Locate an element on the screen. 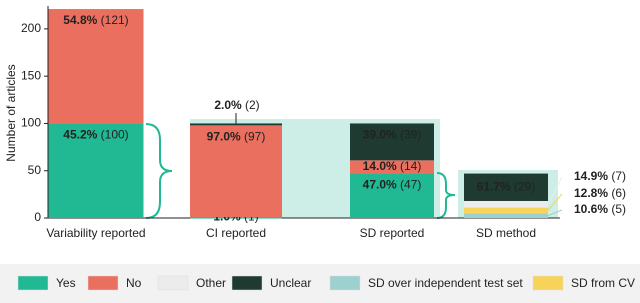  x-tick-label: CI reported is located at coordinates (236, 233).